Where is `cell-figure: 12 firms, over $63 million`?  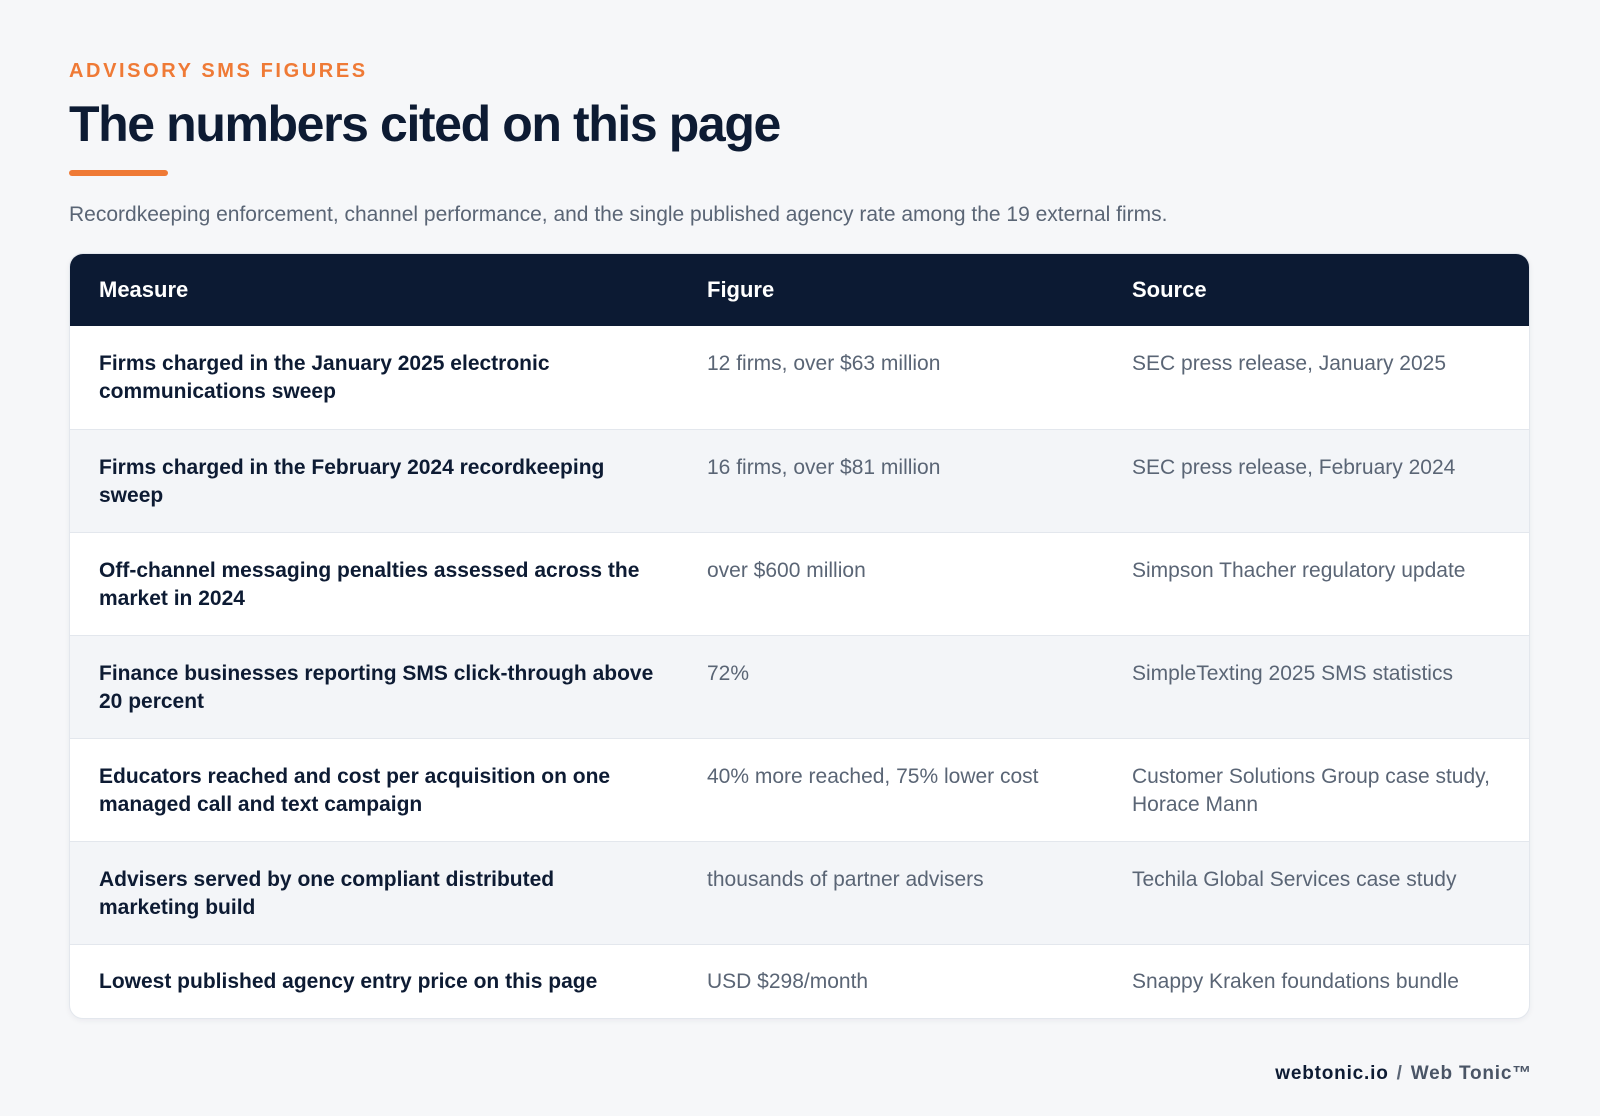 cell-figure: 12 firms, over $63 million is located at coordinates (824, 363).